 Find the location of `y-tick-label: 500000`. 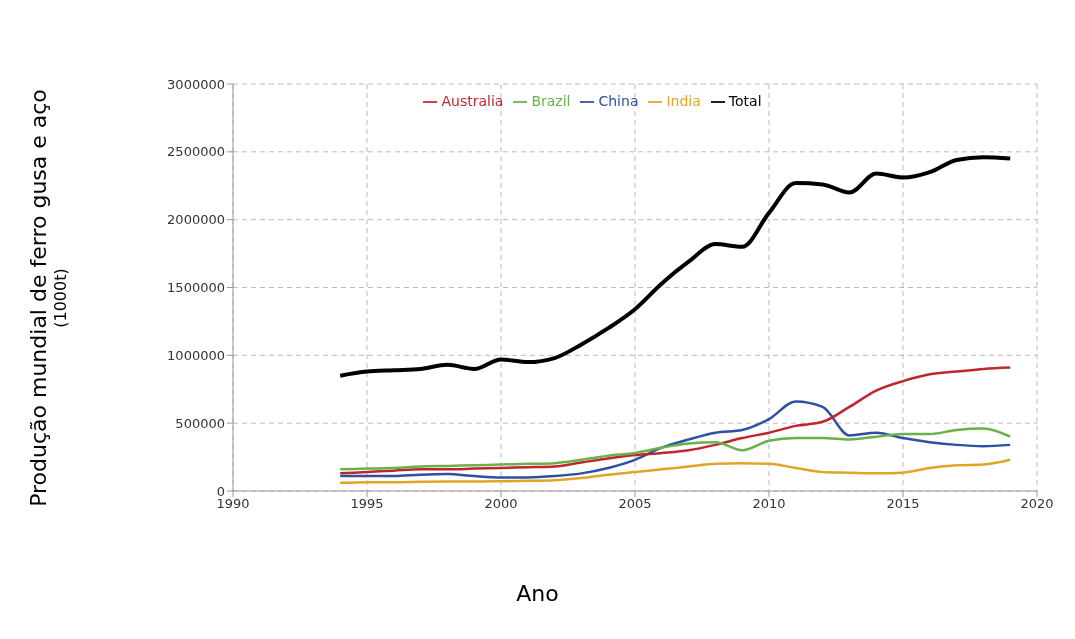

y-tick-label: 500000 is located at coordinates (200, 423).